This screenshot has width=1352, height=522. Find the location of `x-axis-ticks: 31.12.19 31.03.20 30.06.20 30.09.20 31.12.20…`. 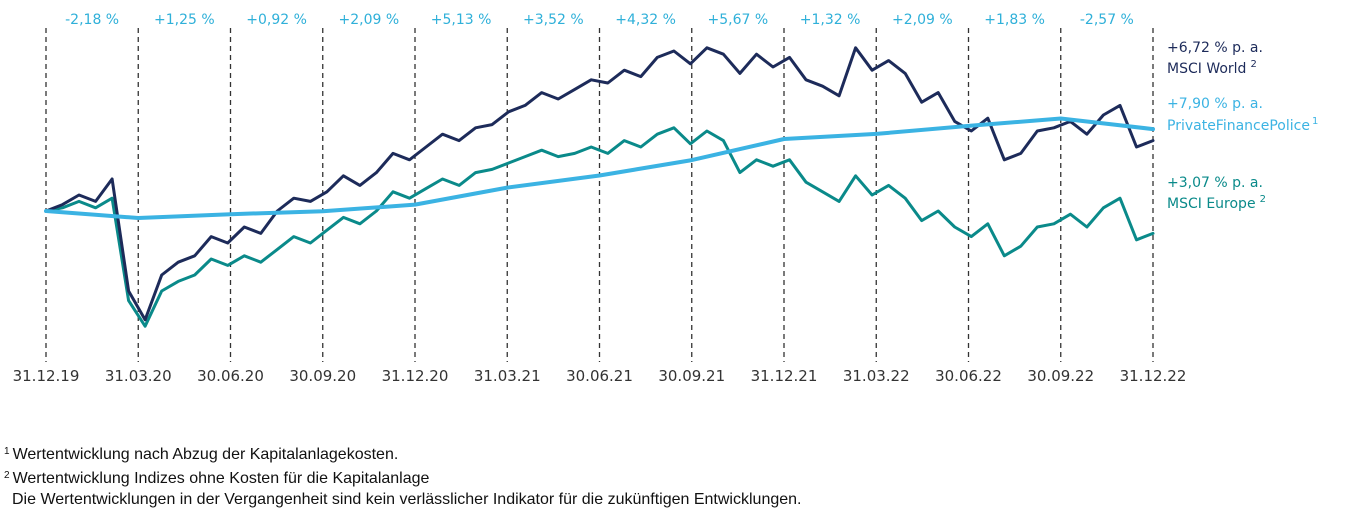

x-axis-ticks: 31.12.19 31.03.20 30.06.20 30.09.20 31.12.20… is located at coordinates (600, 376).